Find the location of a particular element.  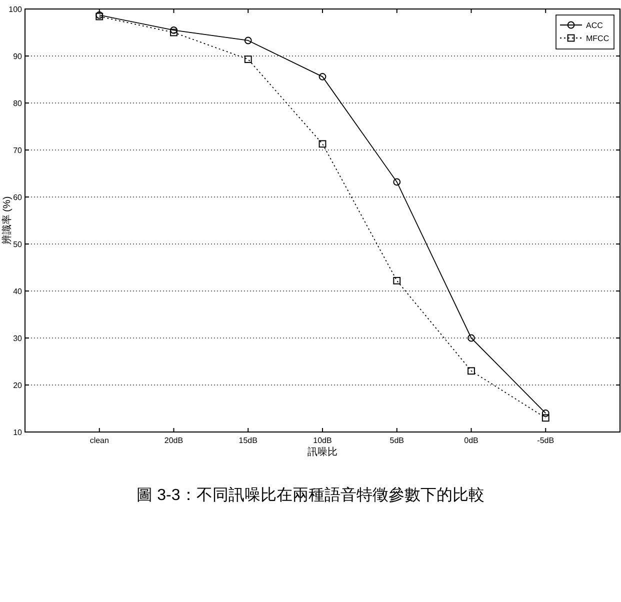

x-tick-label: 5dB is located at coordinates (397, 440).